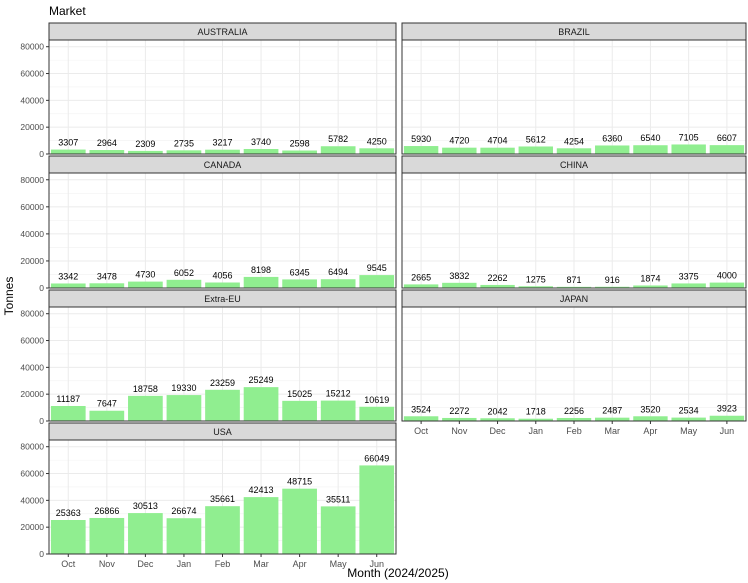 Image resolution: width=748 pixels, height=583 pixels. I want to click on bar-usa-jan, so click(184, 536).